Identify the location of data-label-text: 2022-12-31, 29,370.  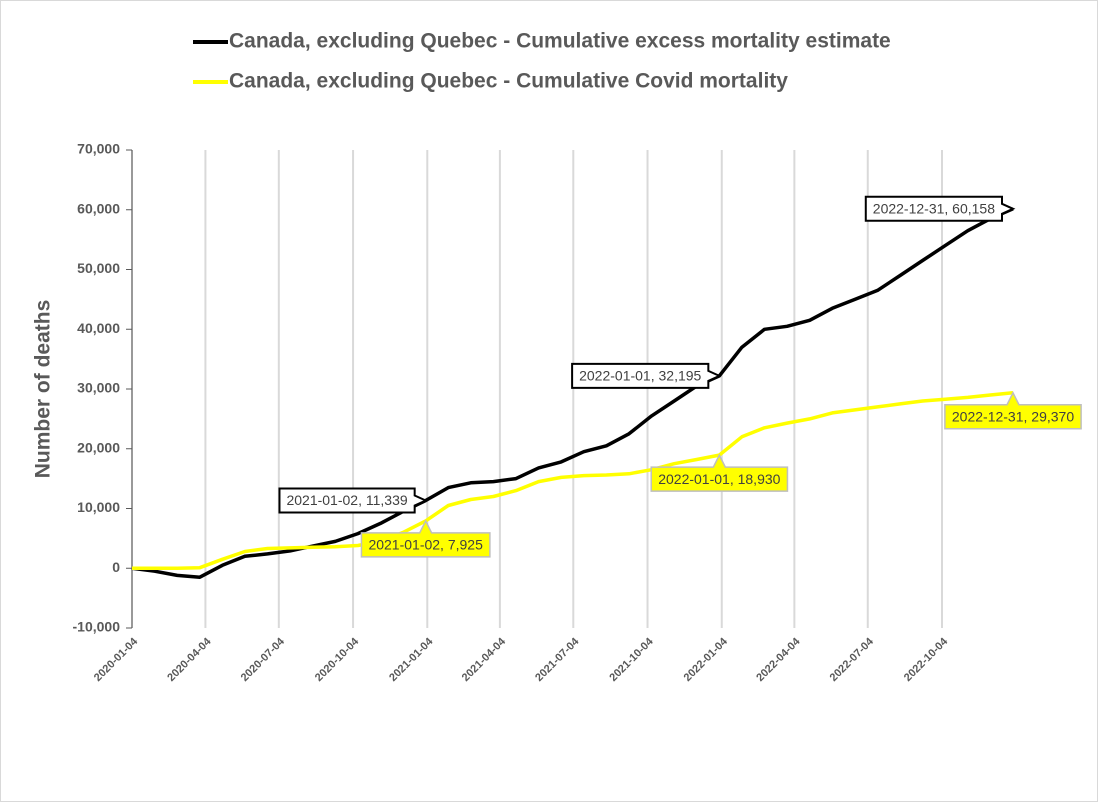
(1013, 416).